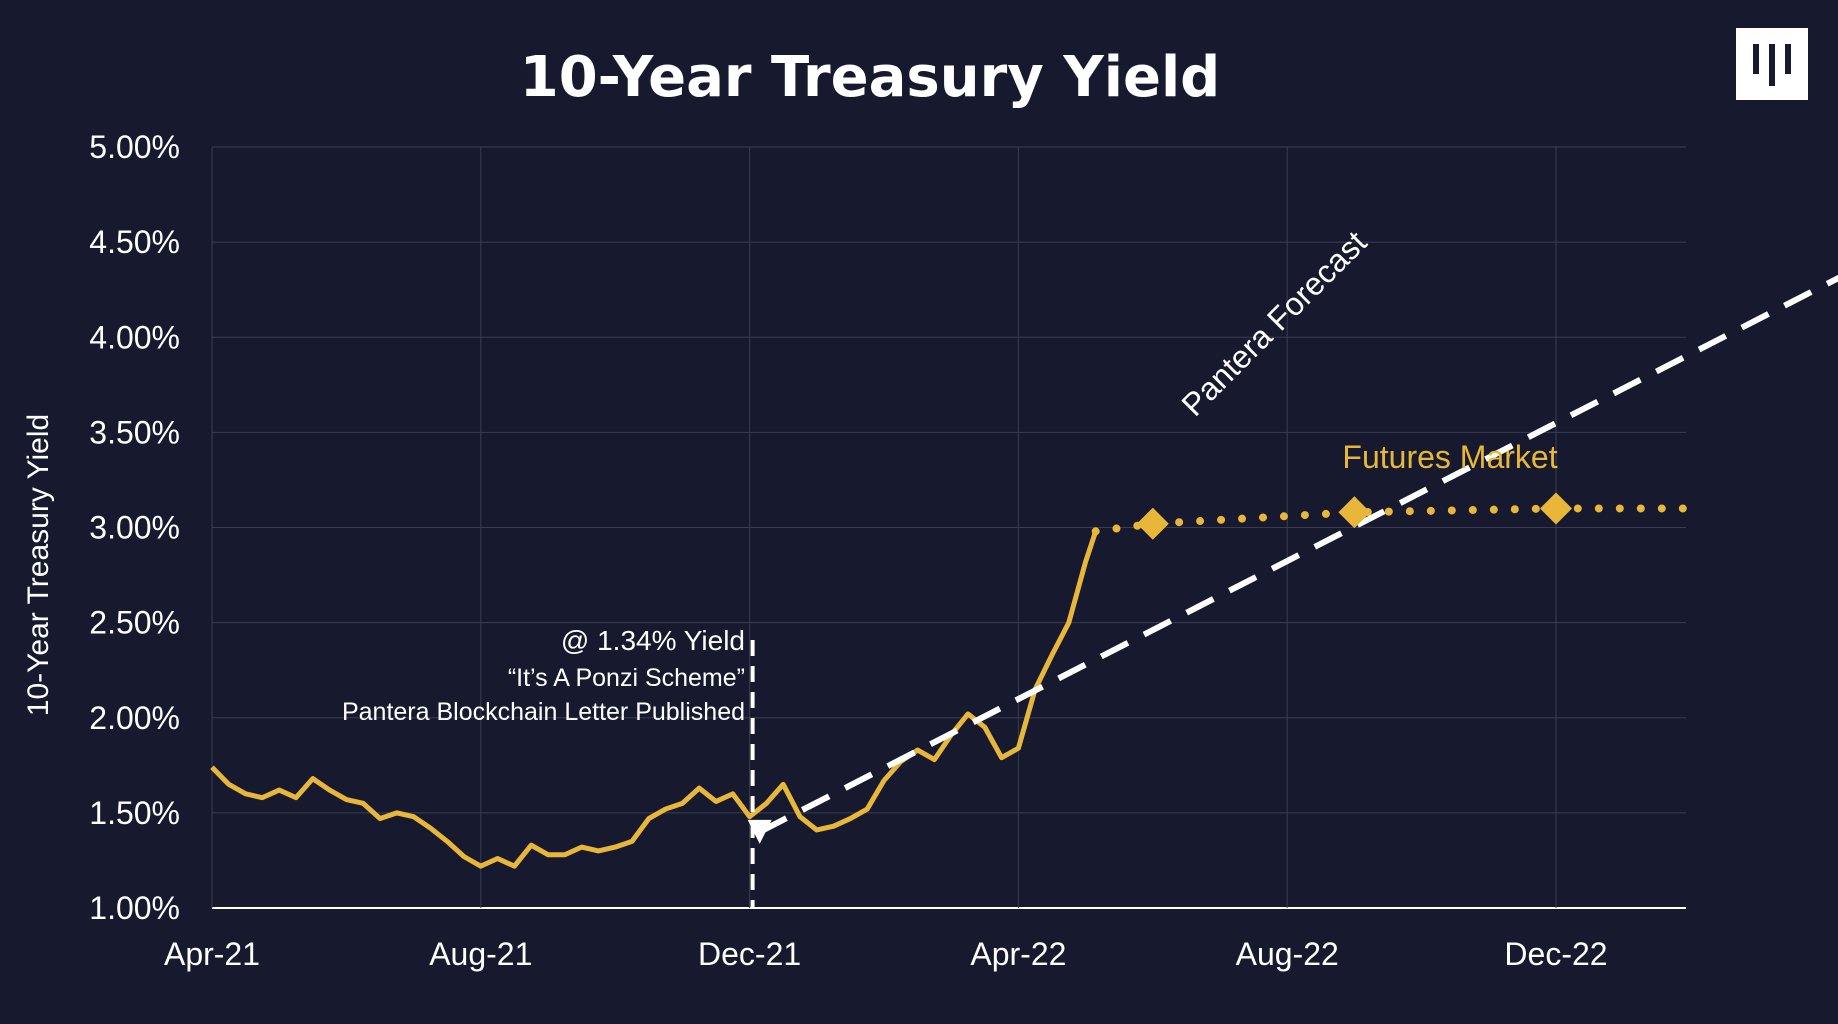 The width and height of the screenshot is (1838, 1024). Describe the element at coordinates (134, 623) in the screenshot. I see `y-tick-label: 2.50%` at that location.